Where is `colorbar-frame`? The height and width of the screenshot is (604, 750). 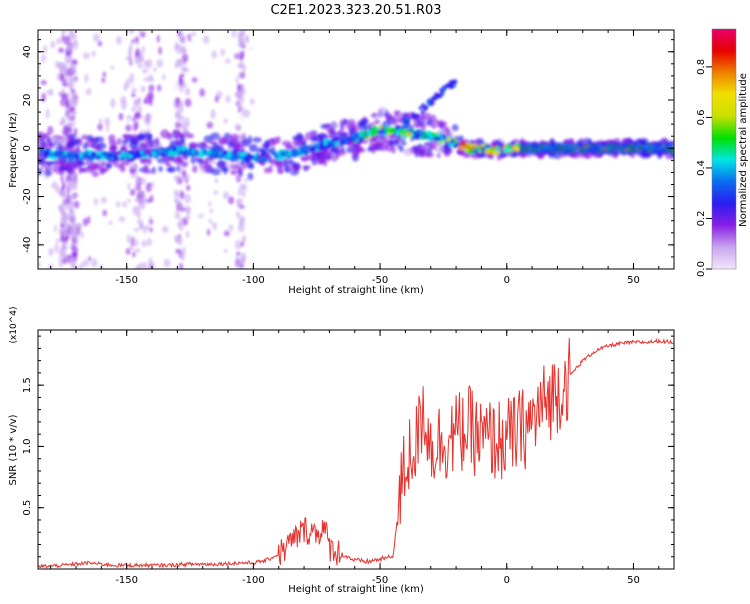 colorbar-frame is located at coordinates (724, 149).